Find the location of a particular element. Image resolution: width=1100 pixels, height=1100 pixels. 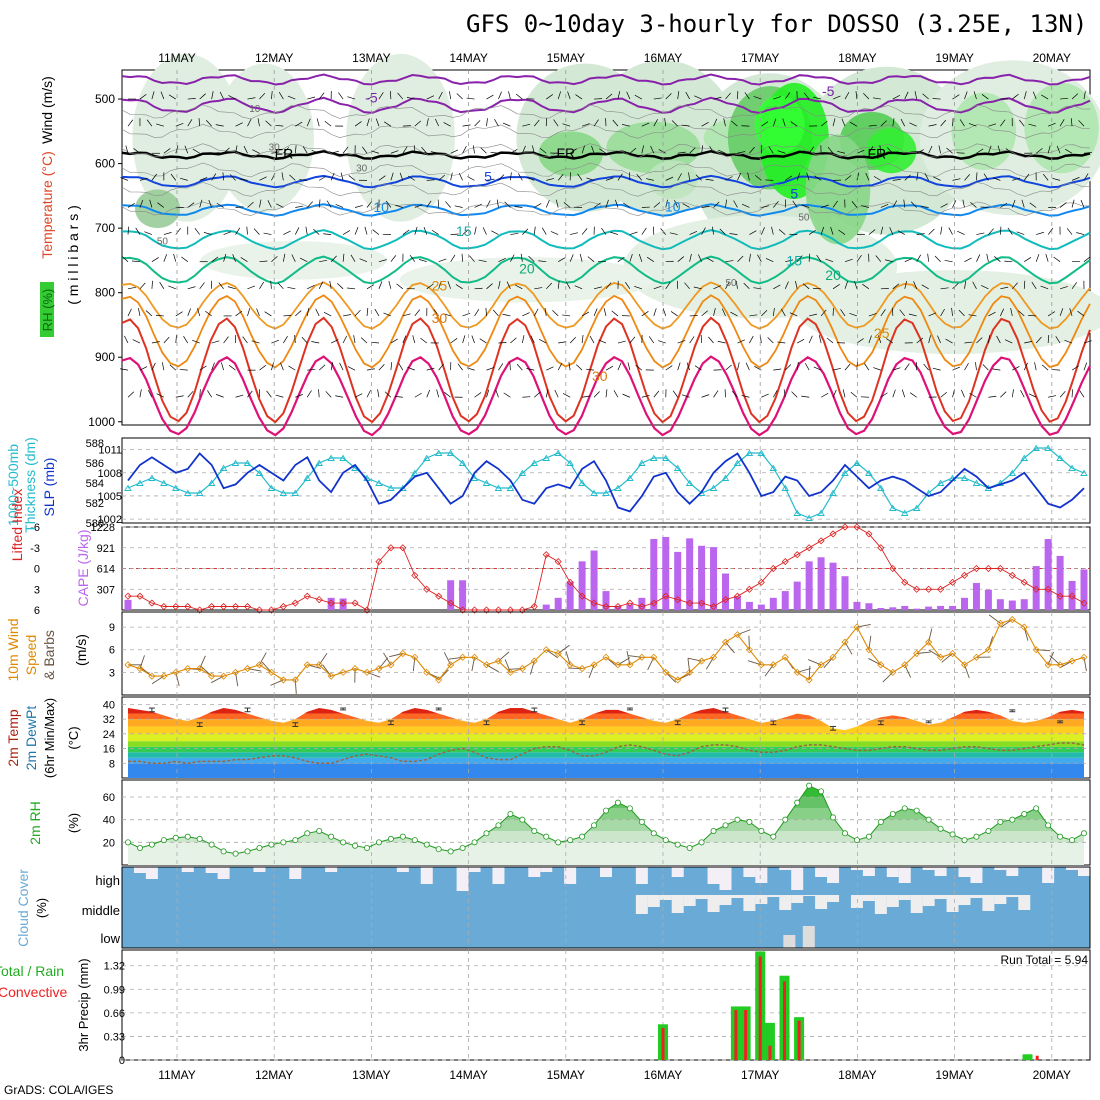

precip-convective-bar is located at coordinates (760, 1008).